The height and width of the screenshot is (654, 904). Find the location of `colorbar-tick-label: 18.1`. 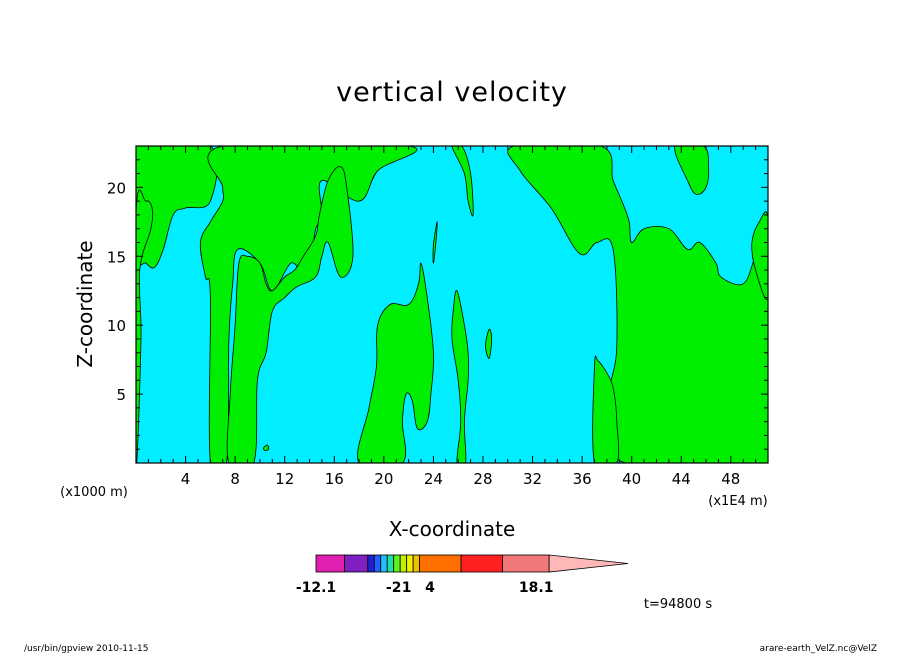

colorbar-tick-label: 18.1 is located at coordinates (536, 588).